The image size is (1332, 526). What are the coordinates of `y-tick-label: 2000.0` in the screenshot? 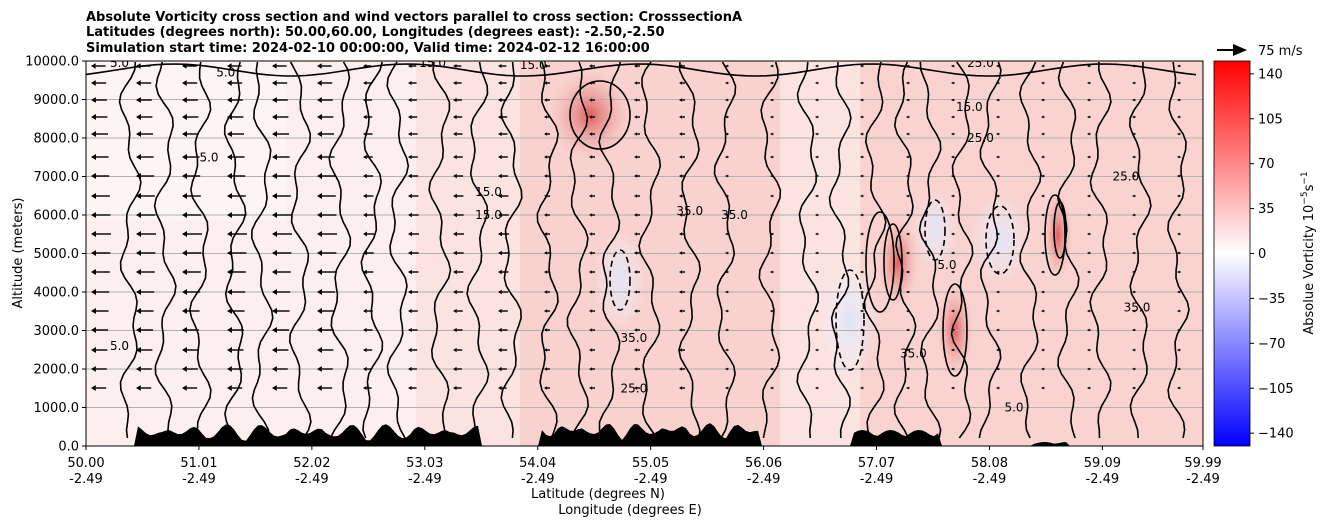 It's located at (57, 370).